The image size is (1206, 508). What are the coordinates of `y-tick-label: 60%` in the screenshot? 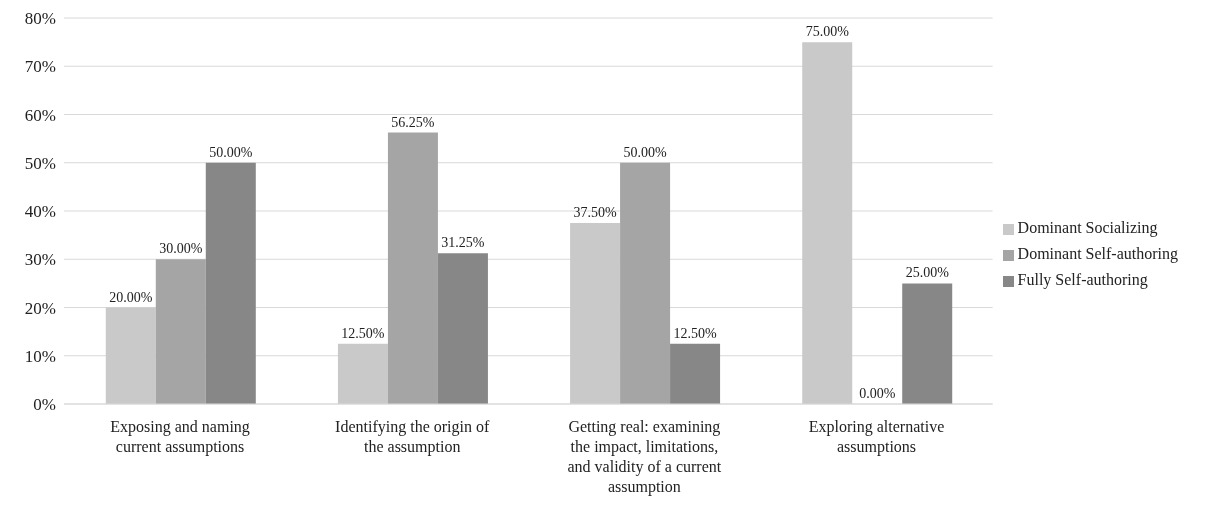 It's located at (40, 115).